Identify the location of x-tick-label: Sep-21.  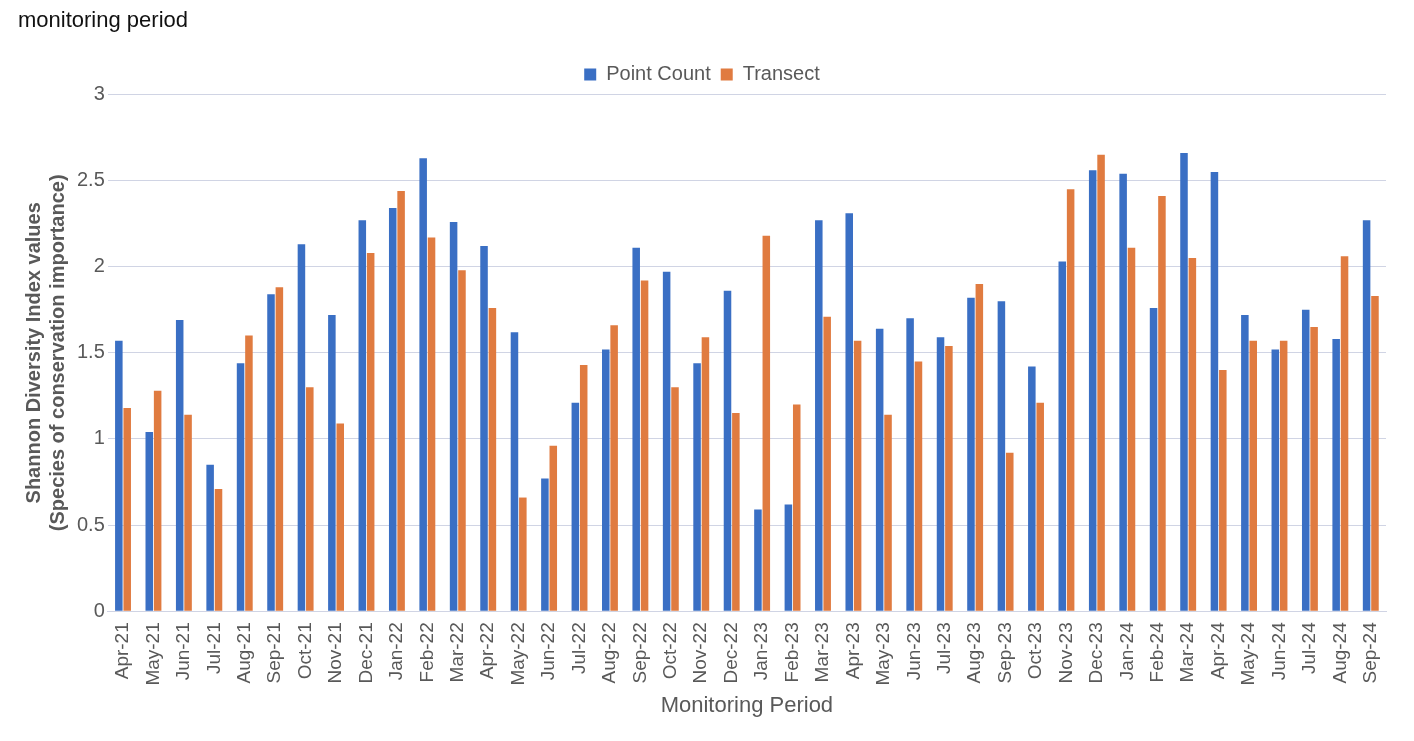
(274, 653).